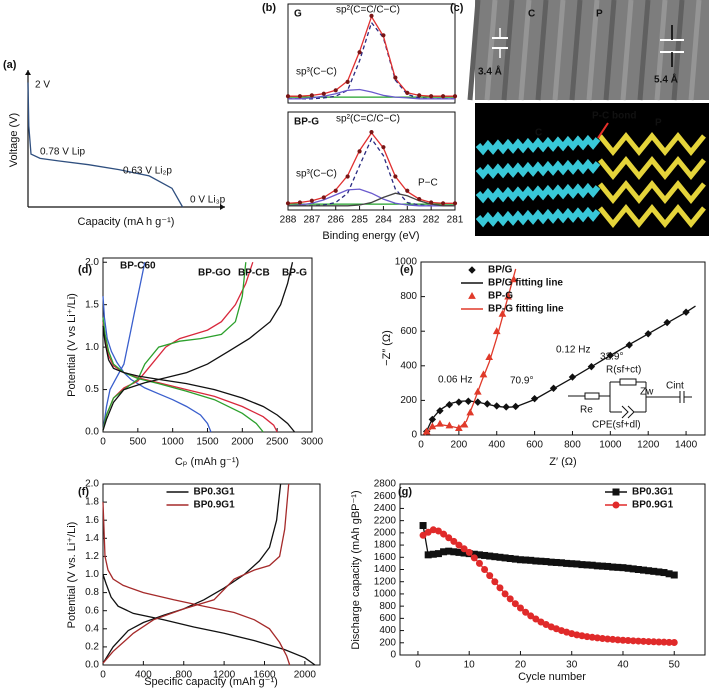 The height and width of the screenshot is (689, 709). I want to click on y-tick-label: 800, so click(387, 606).